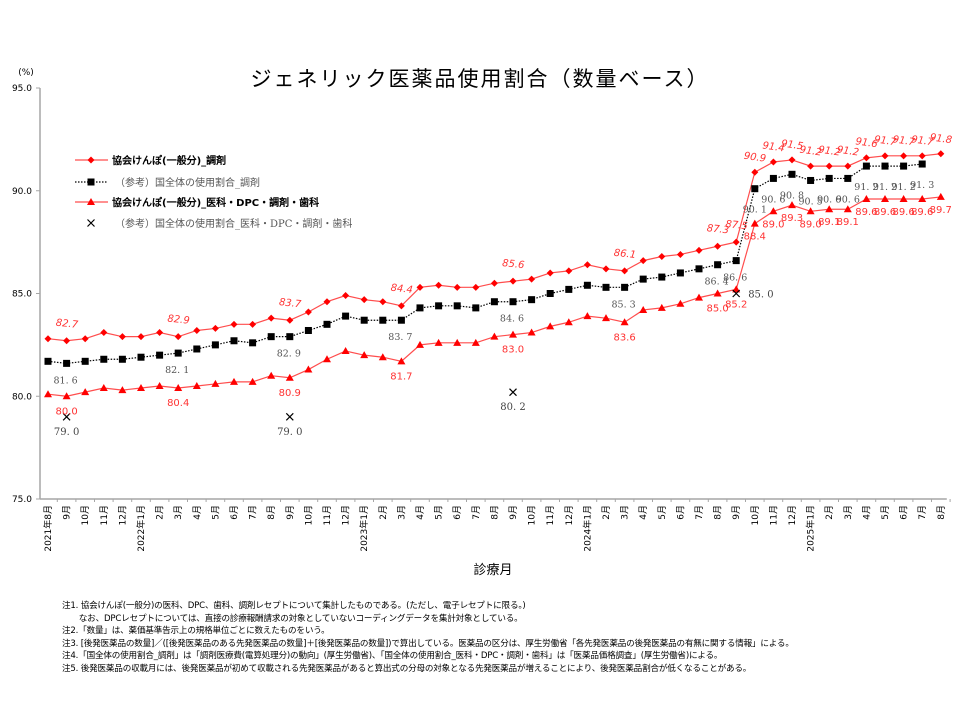 Image resolution: width=960 pixels, height=720 pixels. I want to click on x-marker, so click(91, 223).